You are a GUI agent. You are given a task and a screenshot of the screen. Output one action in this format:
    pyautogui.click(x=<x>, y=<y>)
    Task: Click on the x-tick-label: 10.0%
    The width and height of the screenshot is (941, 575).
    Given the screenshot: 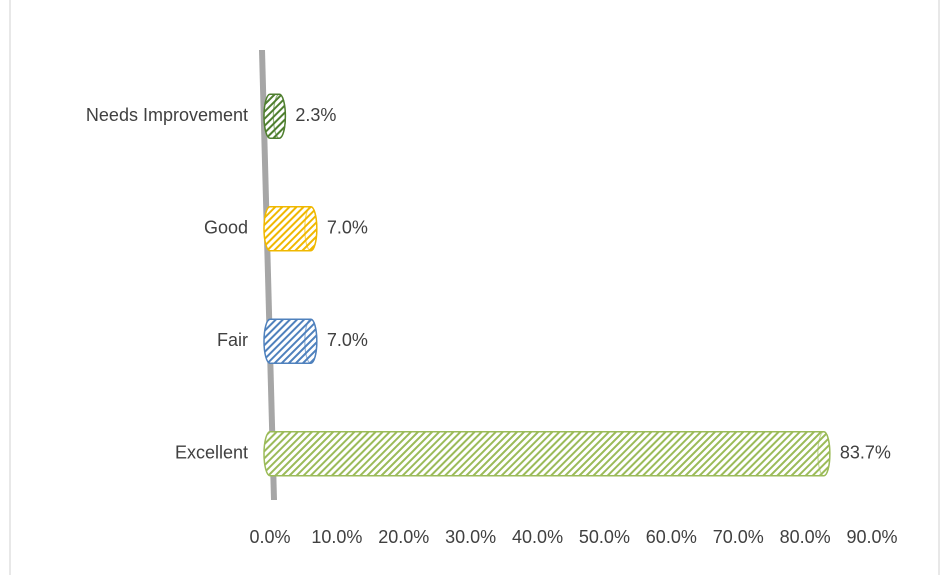 What is the action you would take?
    pyautogui.click(x=336, y=537)
    